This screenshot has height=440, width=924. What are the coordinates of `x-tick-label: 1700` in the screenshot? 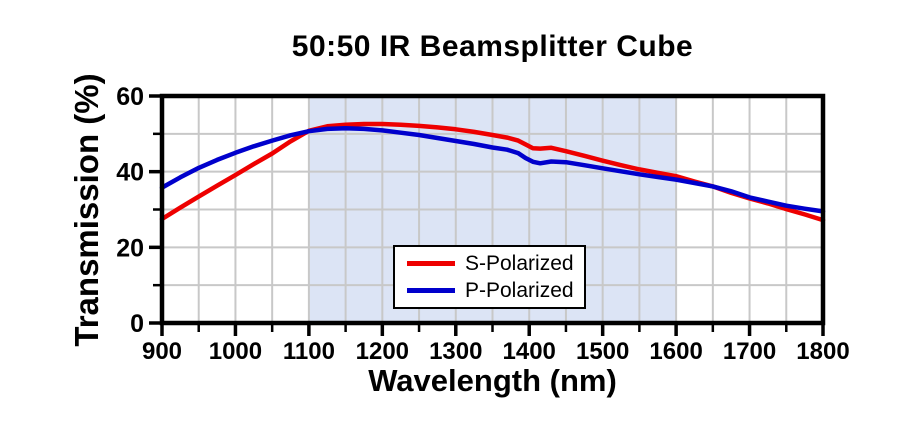 It's located at (749, 351).